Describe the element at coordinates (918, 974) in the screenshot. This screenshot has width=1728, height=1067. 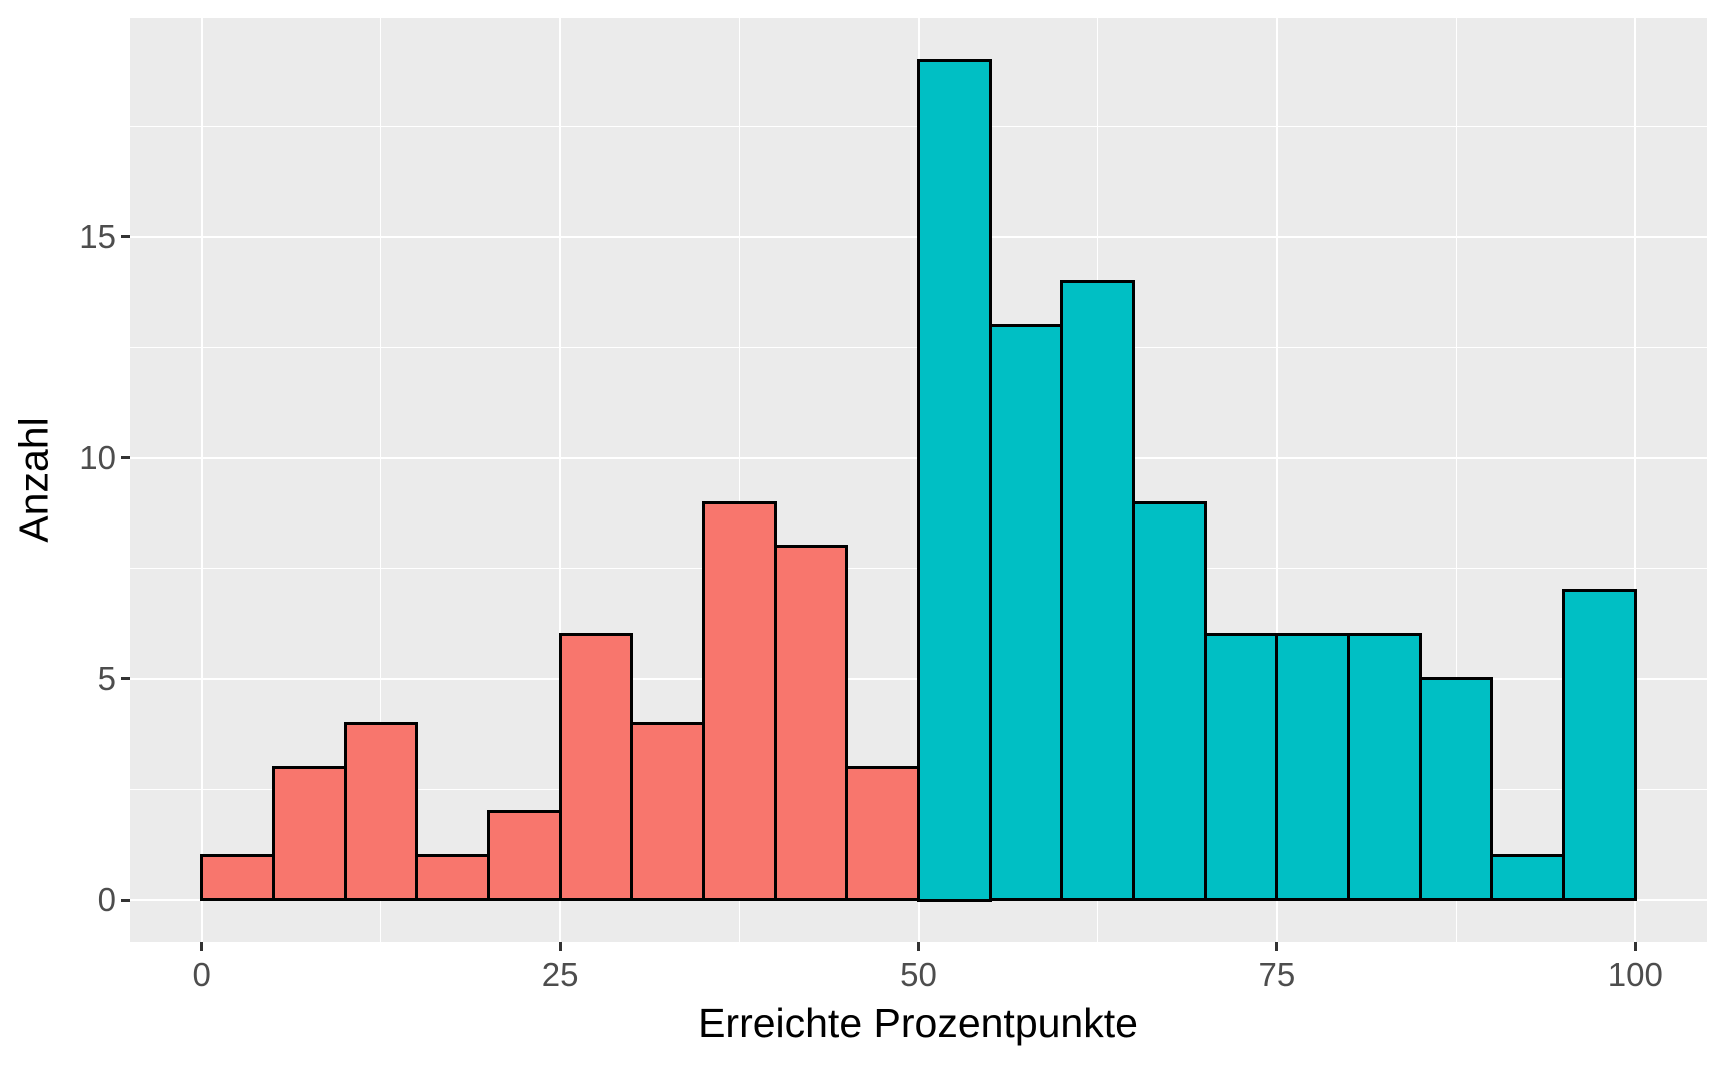
I see `x-tick-label: 50` at that location.